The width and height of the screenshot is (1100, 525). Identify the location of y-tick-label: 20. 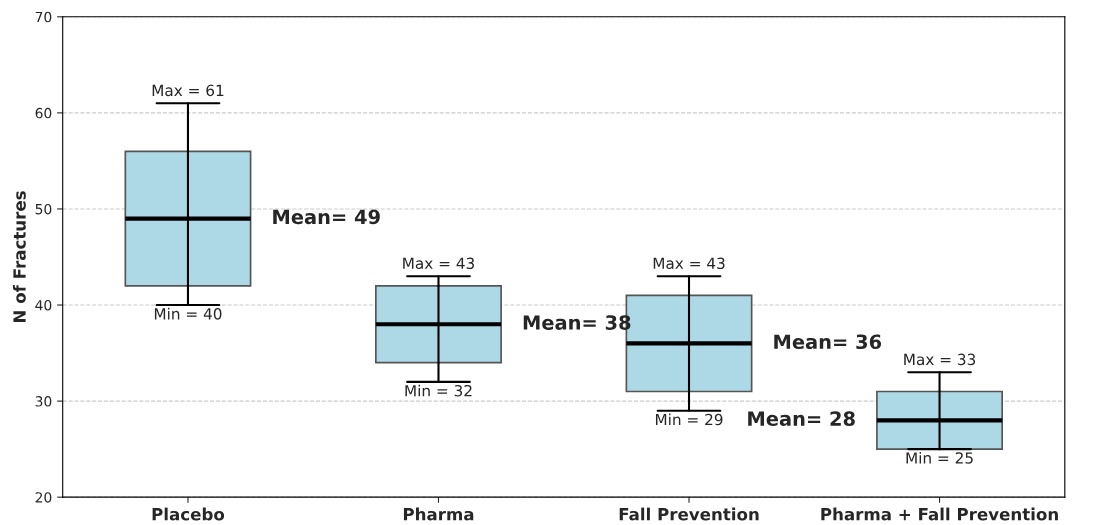
(43, 497).